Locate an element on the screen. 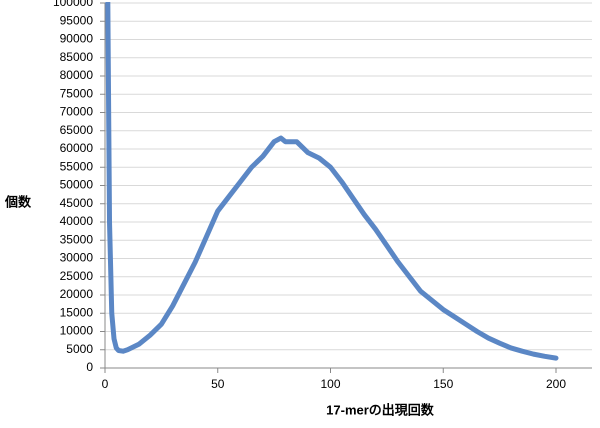 The image size is (600, 428). y-tick-label: 15000 is located at coordinates (77, 312).